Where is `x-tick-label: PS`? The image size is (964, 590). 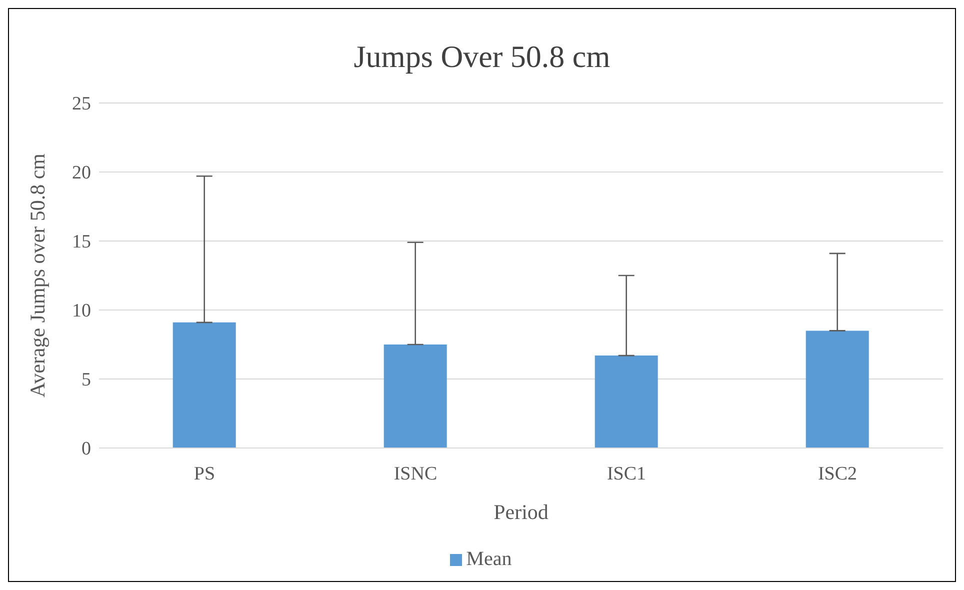 x-tick-label: PS is located at coordinates (205, 473).